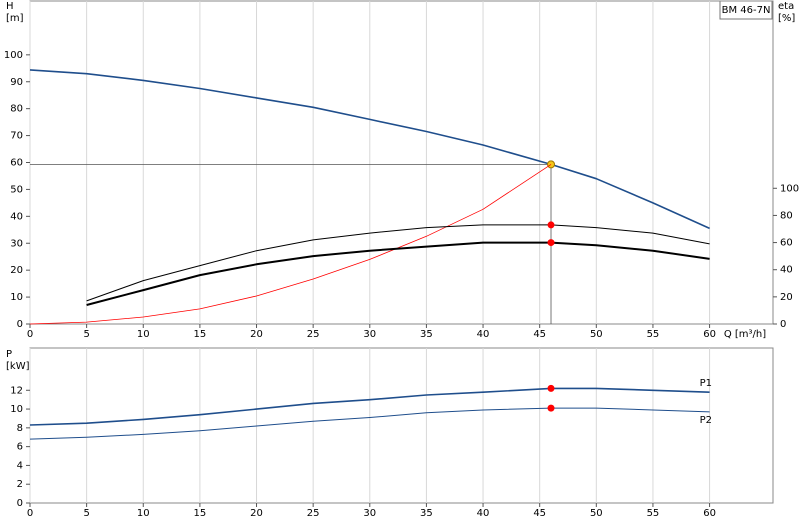  Describe the element at coordinates (789, 188) in the screenshot. I see `y2-tick-label: 100` at that location.